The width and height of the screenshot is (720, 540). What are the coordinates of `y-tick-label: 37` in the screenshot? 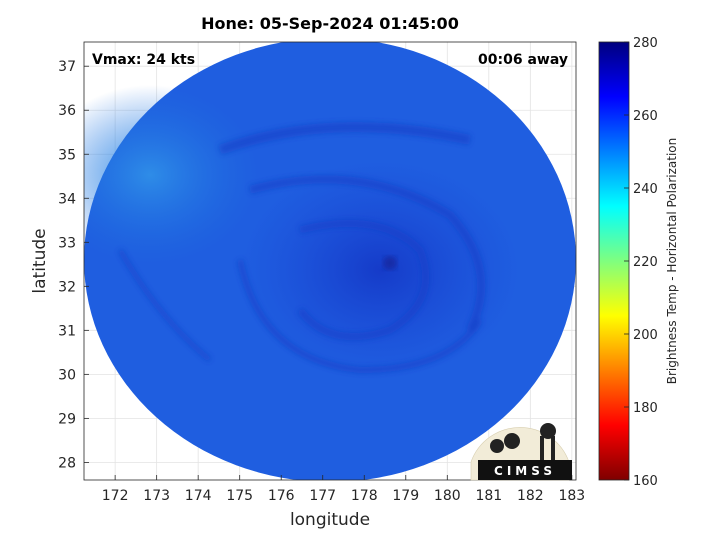 It's located at (67, 67).